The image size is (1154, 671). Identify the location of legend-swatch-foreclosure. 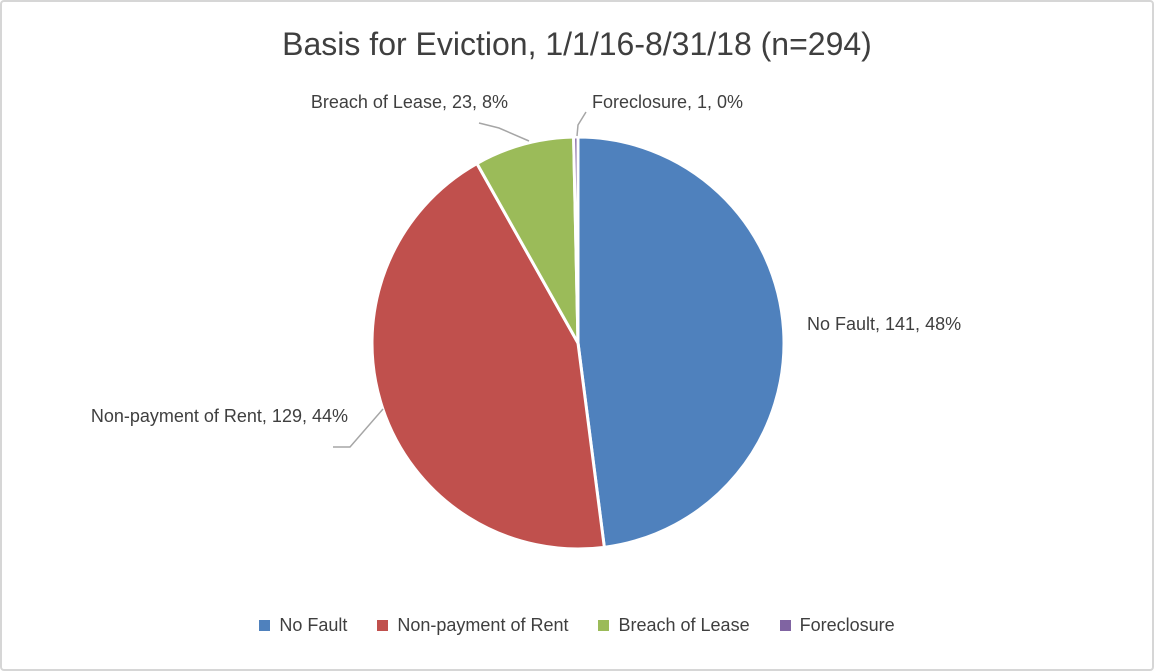
(785, 625).